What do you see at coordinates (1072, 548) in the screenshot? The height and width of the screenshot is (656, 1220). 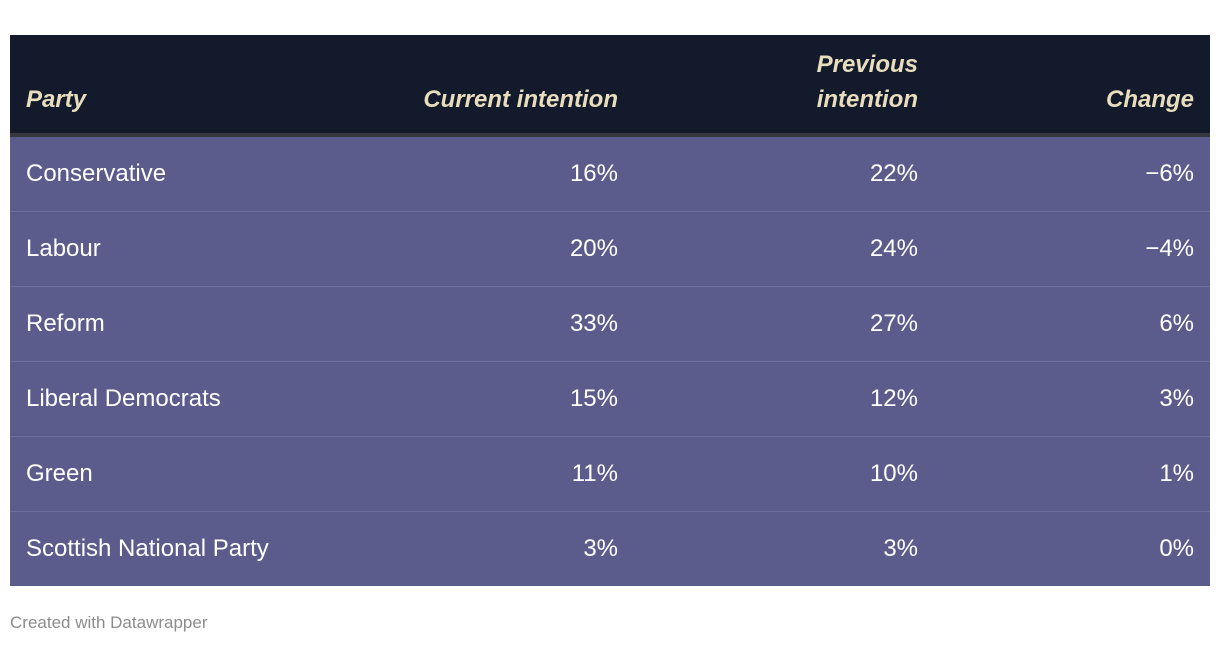 I see `cell-change: 0%` at bounding box center [1072, 548].